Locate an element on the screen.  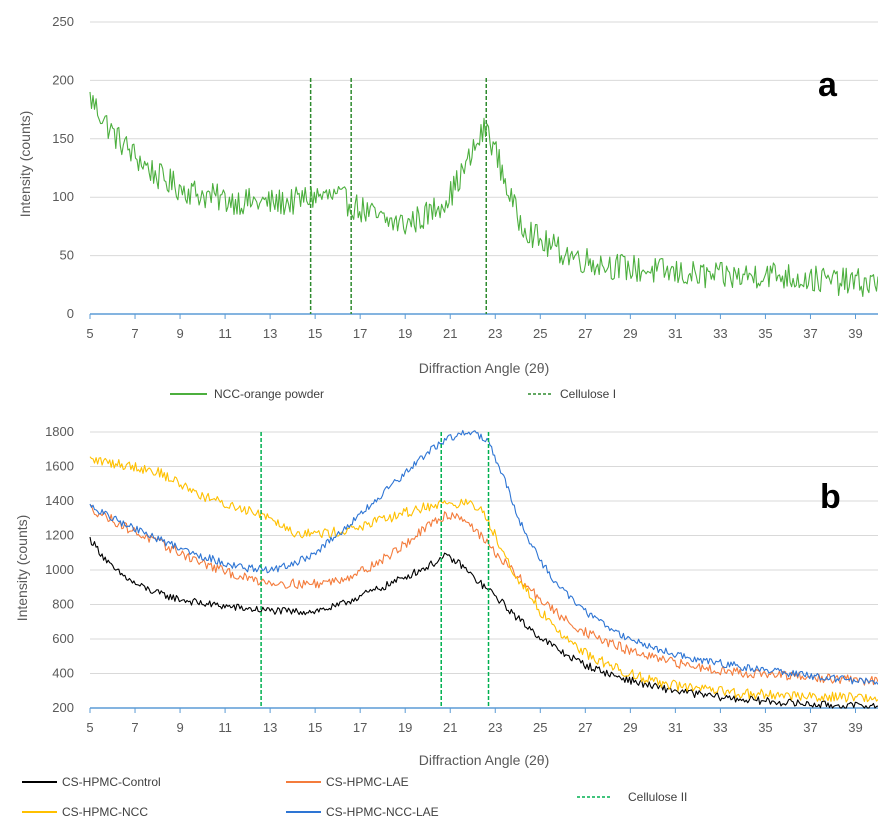
y-tick-label: 1200 is located at coordinates (59, 535).